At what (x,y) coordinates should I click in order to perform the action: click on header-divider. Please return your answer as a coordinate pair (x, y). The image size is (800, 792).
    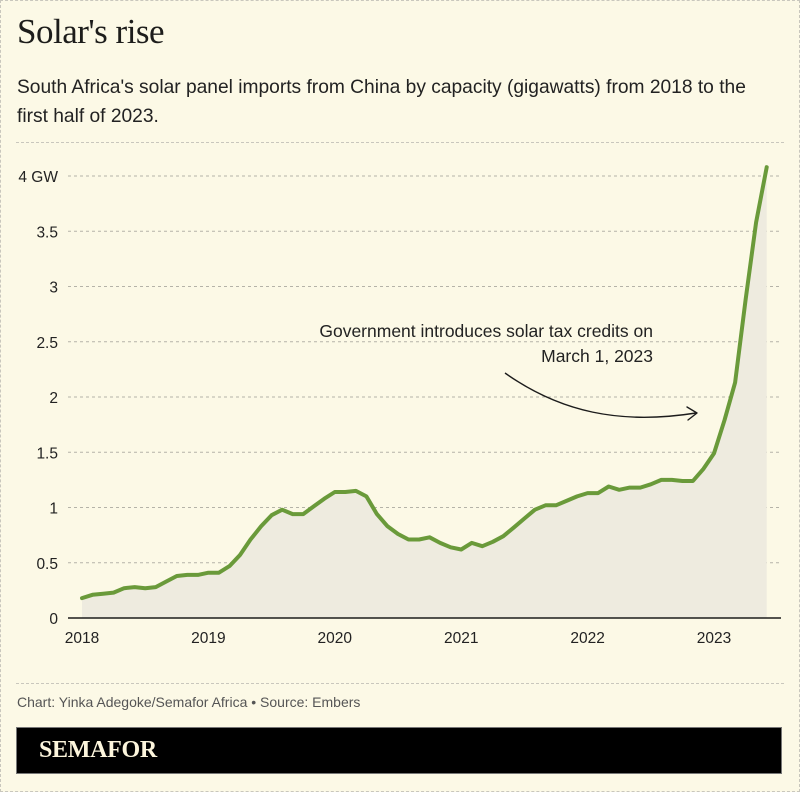
    Looking at the image, I should click on (400, 142).